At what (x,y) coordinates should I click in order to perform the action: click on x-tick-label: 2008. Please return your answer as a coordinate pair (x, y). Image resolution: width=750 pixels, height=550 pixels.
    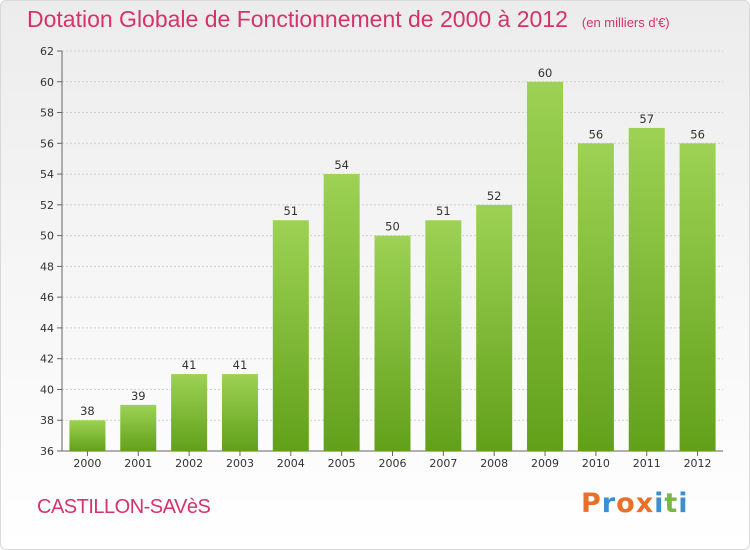
    Looking at the image, I should click on (494, 463).